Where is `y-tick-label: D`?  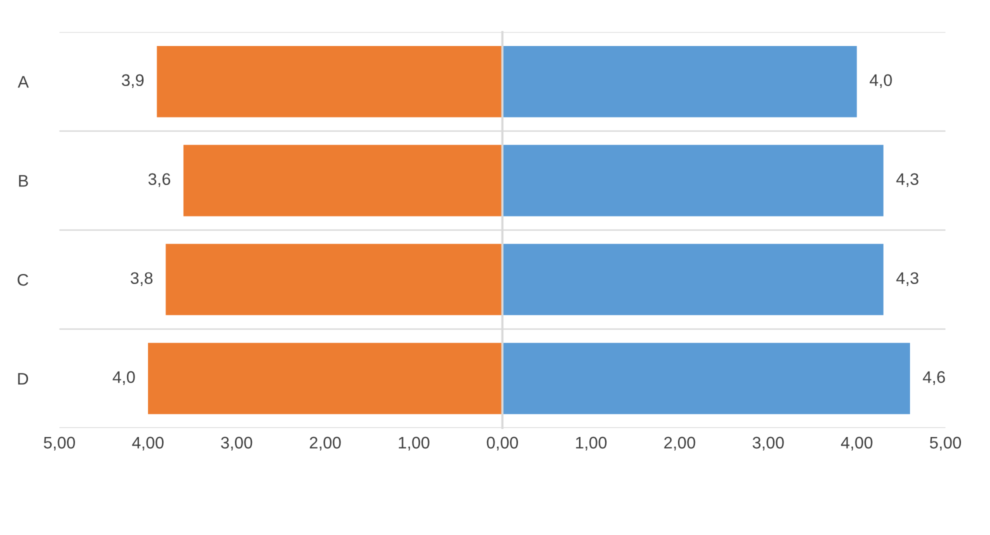 y-tick-label: D is located at coordinates (23, 379).